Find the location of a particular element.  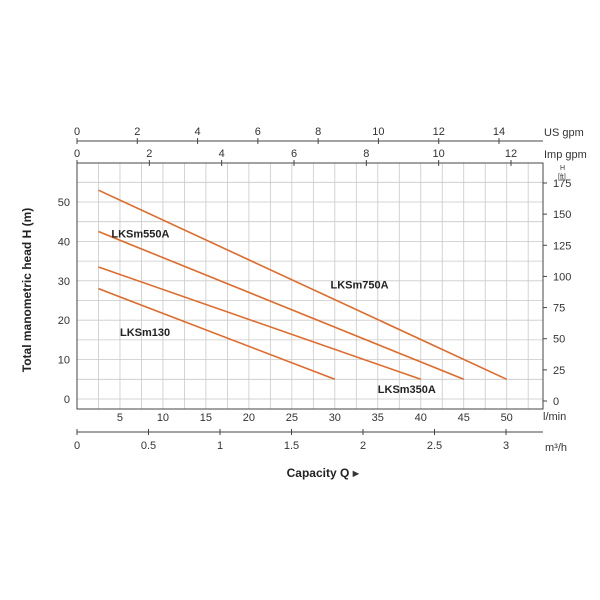

imp-gpm-tick-label: 2 is located at coordinates (149, 154).